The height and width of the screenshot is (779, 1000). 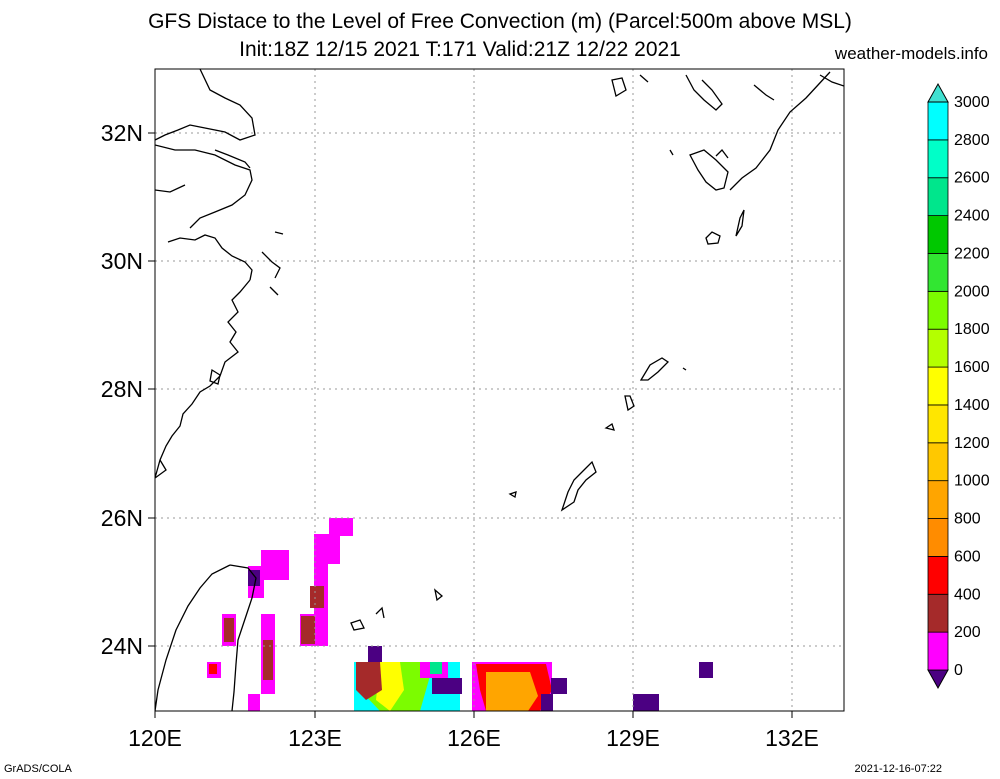 I want to click on colorbar-level-label: 1400, so click(x=972, y=405).